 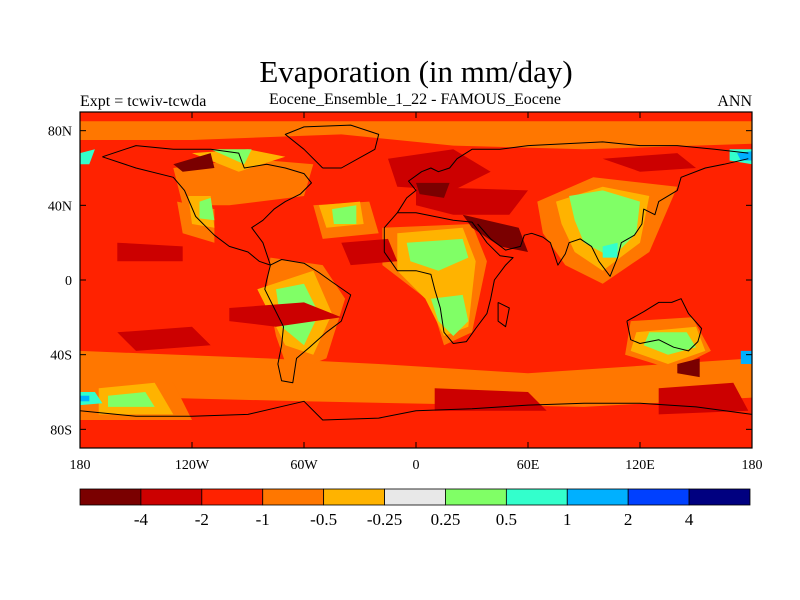 I want to click on colorbar-label: 1, so click(x=567, y=519).